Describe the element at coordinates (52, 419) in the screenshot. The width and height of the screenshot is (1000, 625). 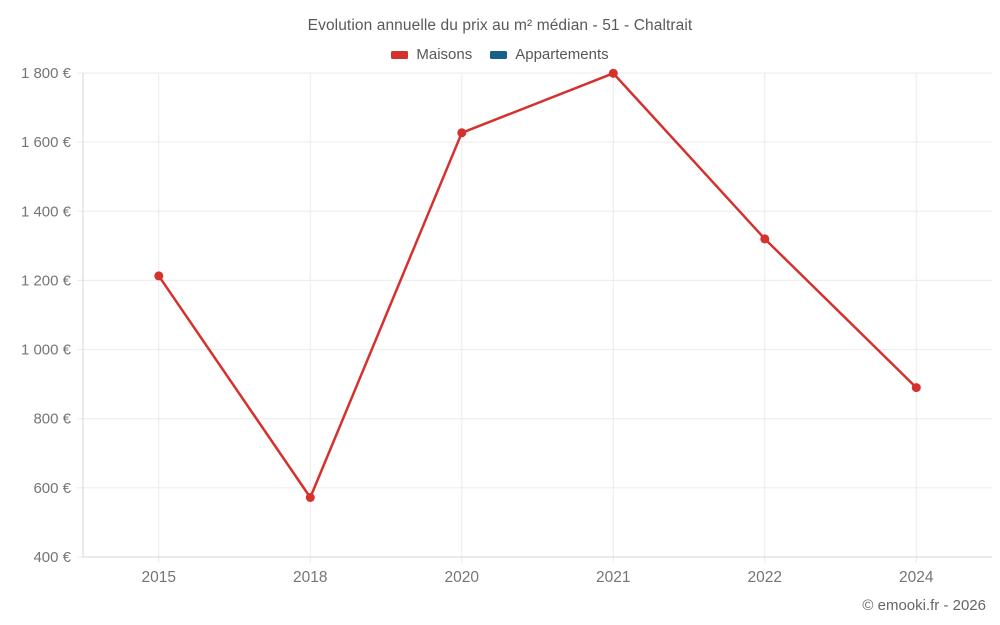
I see `y-axis-tick-label: 800 €` at that location.